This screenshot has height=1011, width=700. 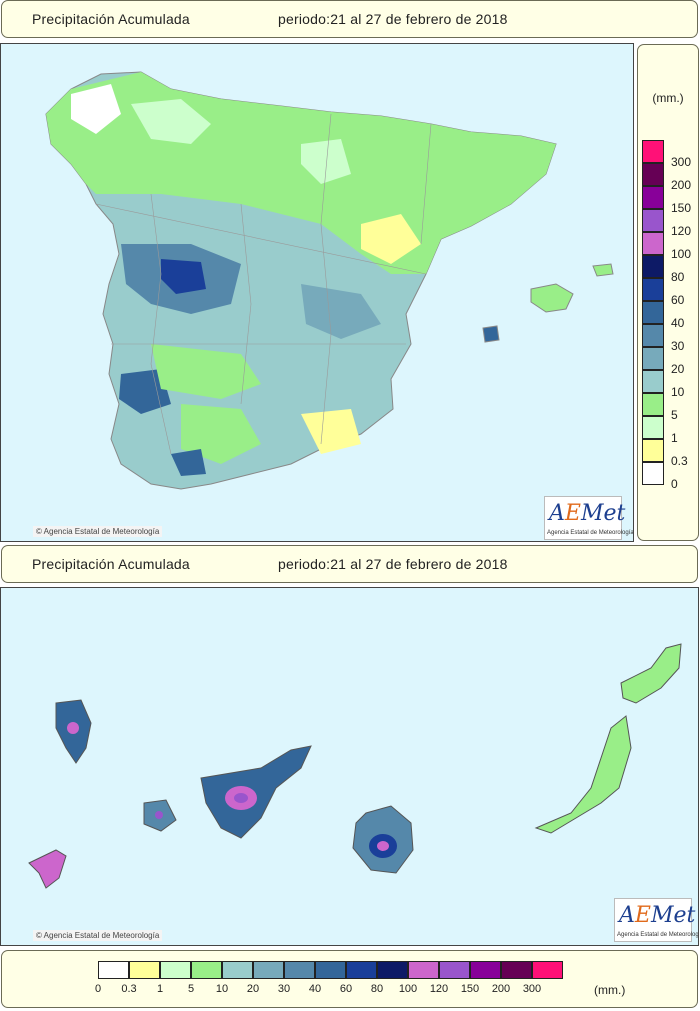 I want to click on vertical-legend-unit: (mm.), so click(x=668, y=98).